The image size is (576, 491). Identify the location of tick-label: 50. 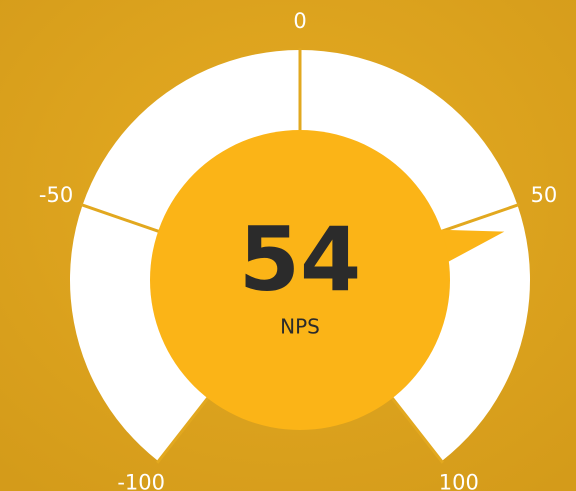
(544, 195).